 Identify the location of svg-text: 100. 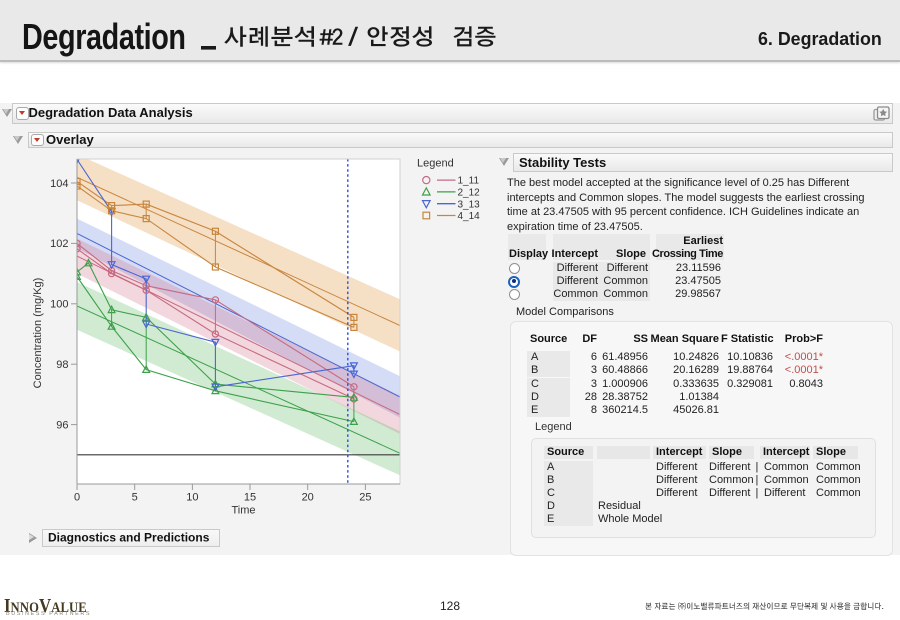
(59, 305).